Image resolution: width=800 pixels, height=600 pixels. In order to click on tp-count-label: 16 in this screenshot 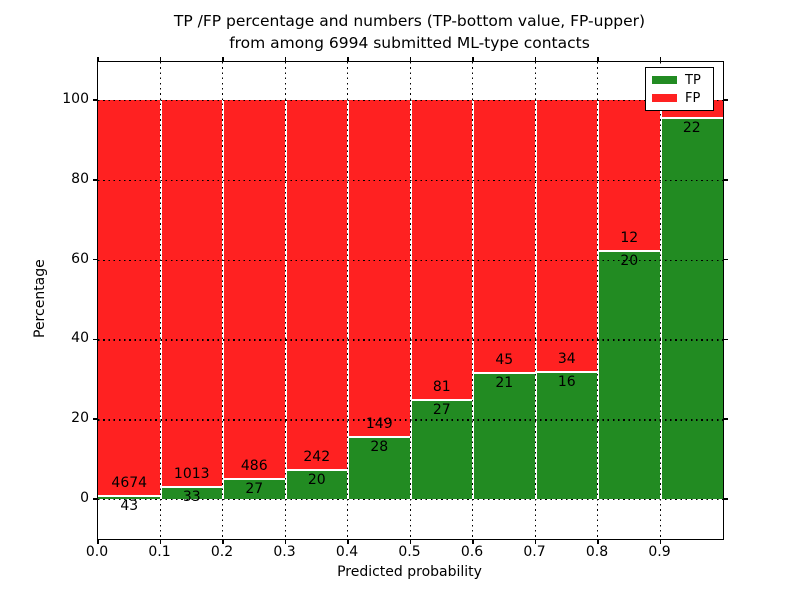, I will do `click(566, 382)`.